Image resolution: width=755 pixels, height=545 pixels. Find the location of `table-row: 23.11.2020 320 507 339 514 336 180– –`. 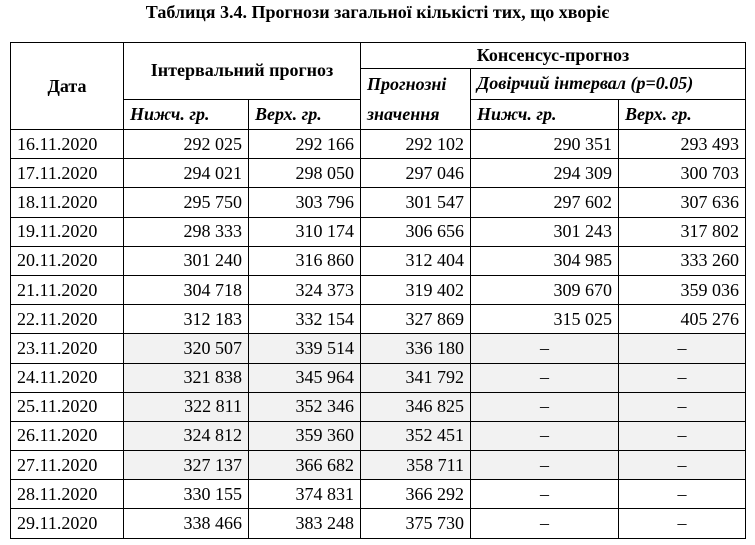

table-row: 23.11.2020 320 507 339 514 336 180– – is located at coordinates (378, 348).